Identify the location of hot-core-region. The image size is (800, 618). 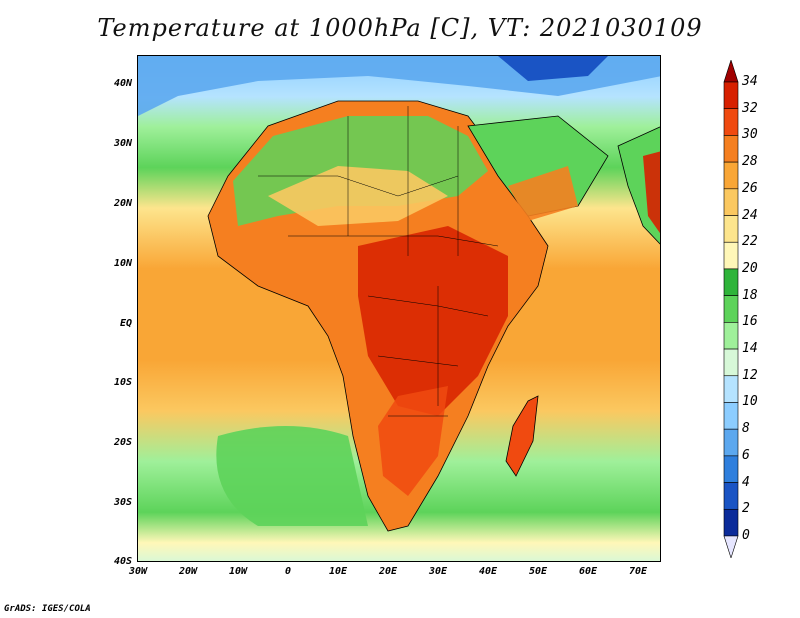
(433, 321).